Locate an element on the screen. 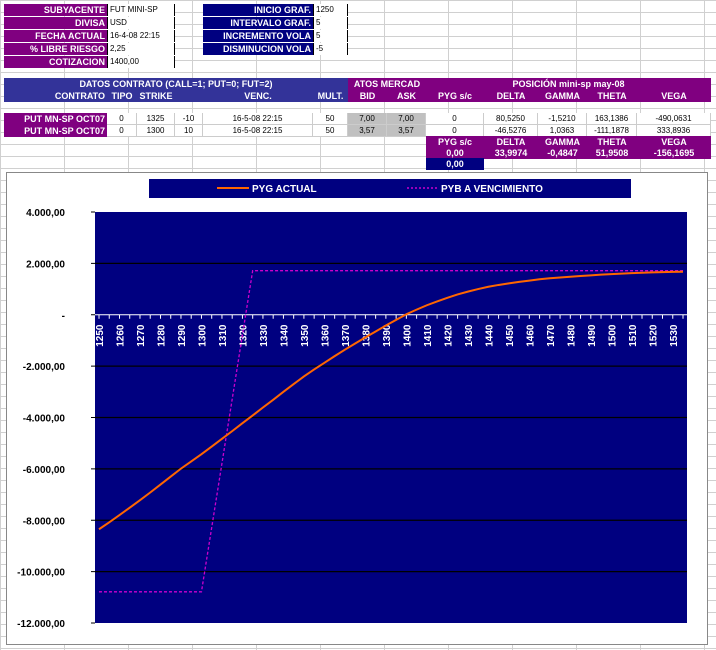 The width and height of the screenshot is (716, 650). y-tick-label: 4.000,00 is located at coordinates (45, 213).